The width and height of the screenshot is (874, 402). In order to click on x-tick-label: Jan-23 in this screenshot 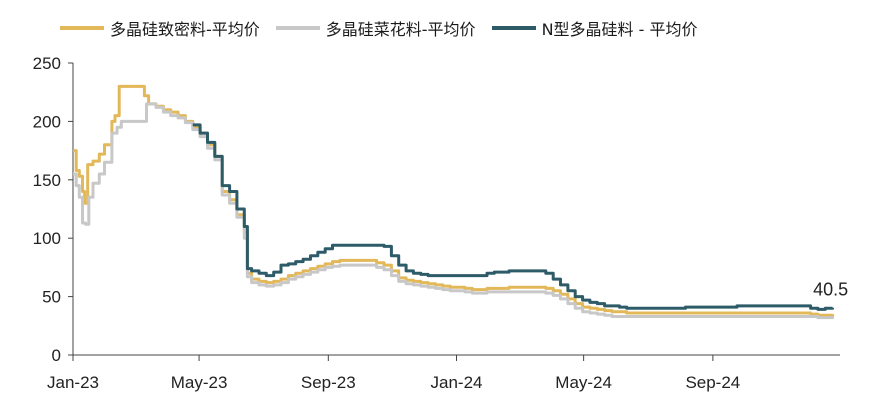, I will do `click(73, 382)`.